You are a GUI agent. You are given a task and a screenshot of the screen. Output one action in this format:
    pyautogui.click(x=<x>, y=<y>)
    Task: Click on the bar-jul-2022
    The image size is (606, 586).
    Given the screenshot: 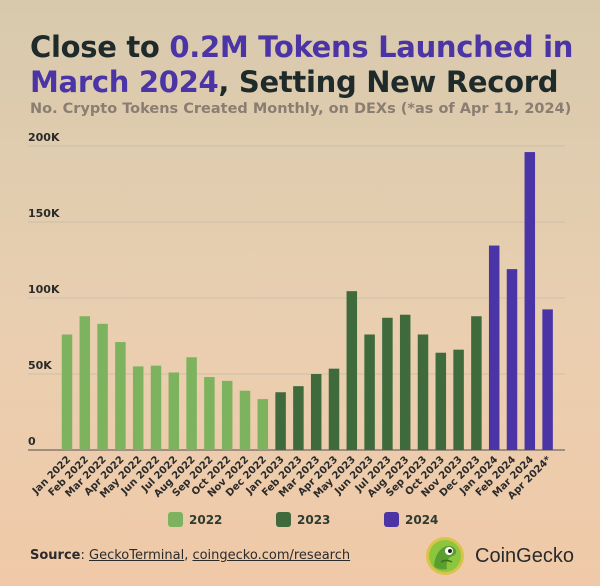 What is the action you would take?
    pyautogui.click(x=174, y=411)
    